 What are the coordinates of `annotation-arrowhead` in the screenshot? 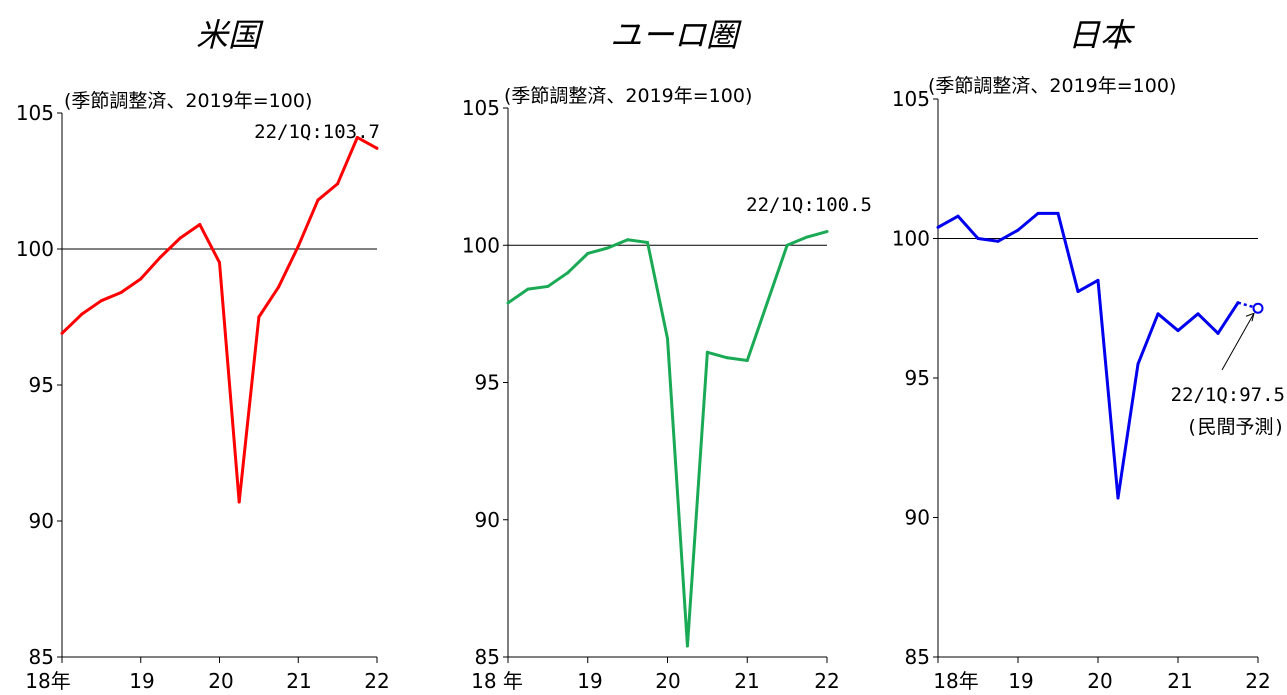 It's located at (1250, 317).